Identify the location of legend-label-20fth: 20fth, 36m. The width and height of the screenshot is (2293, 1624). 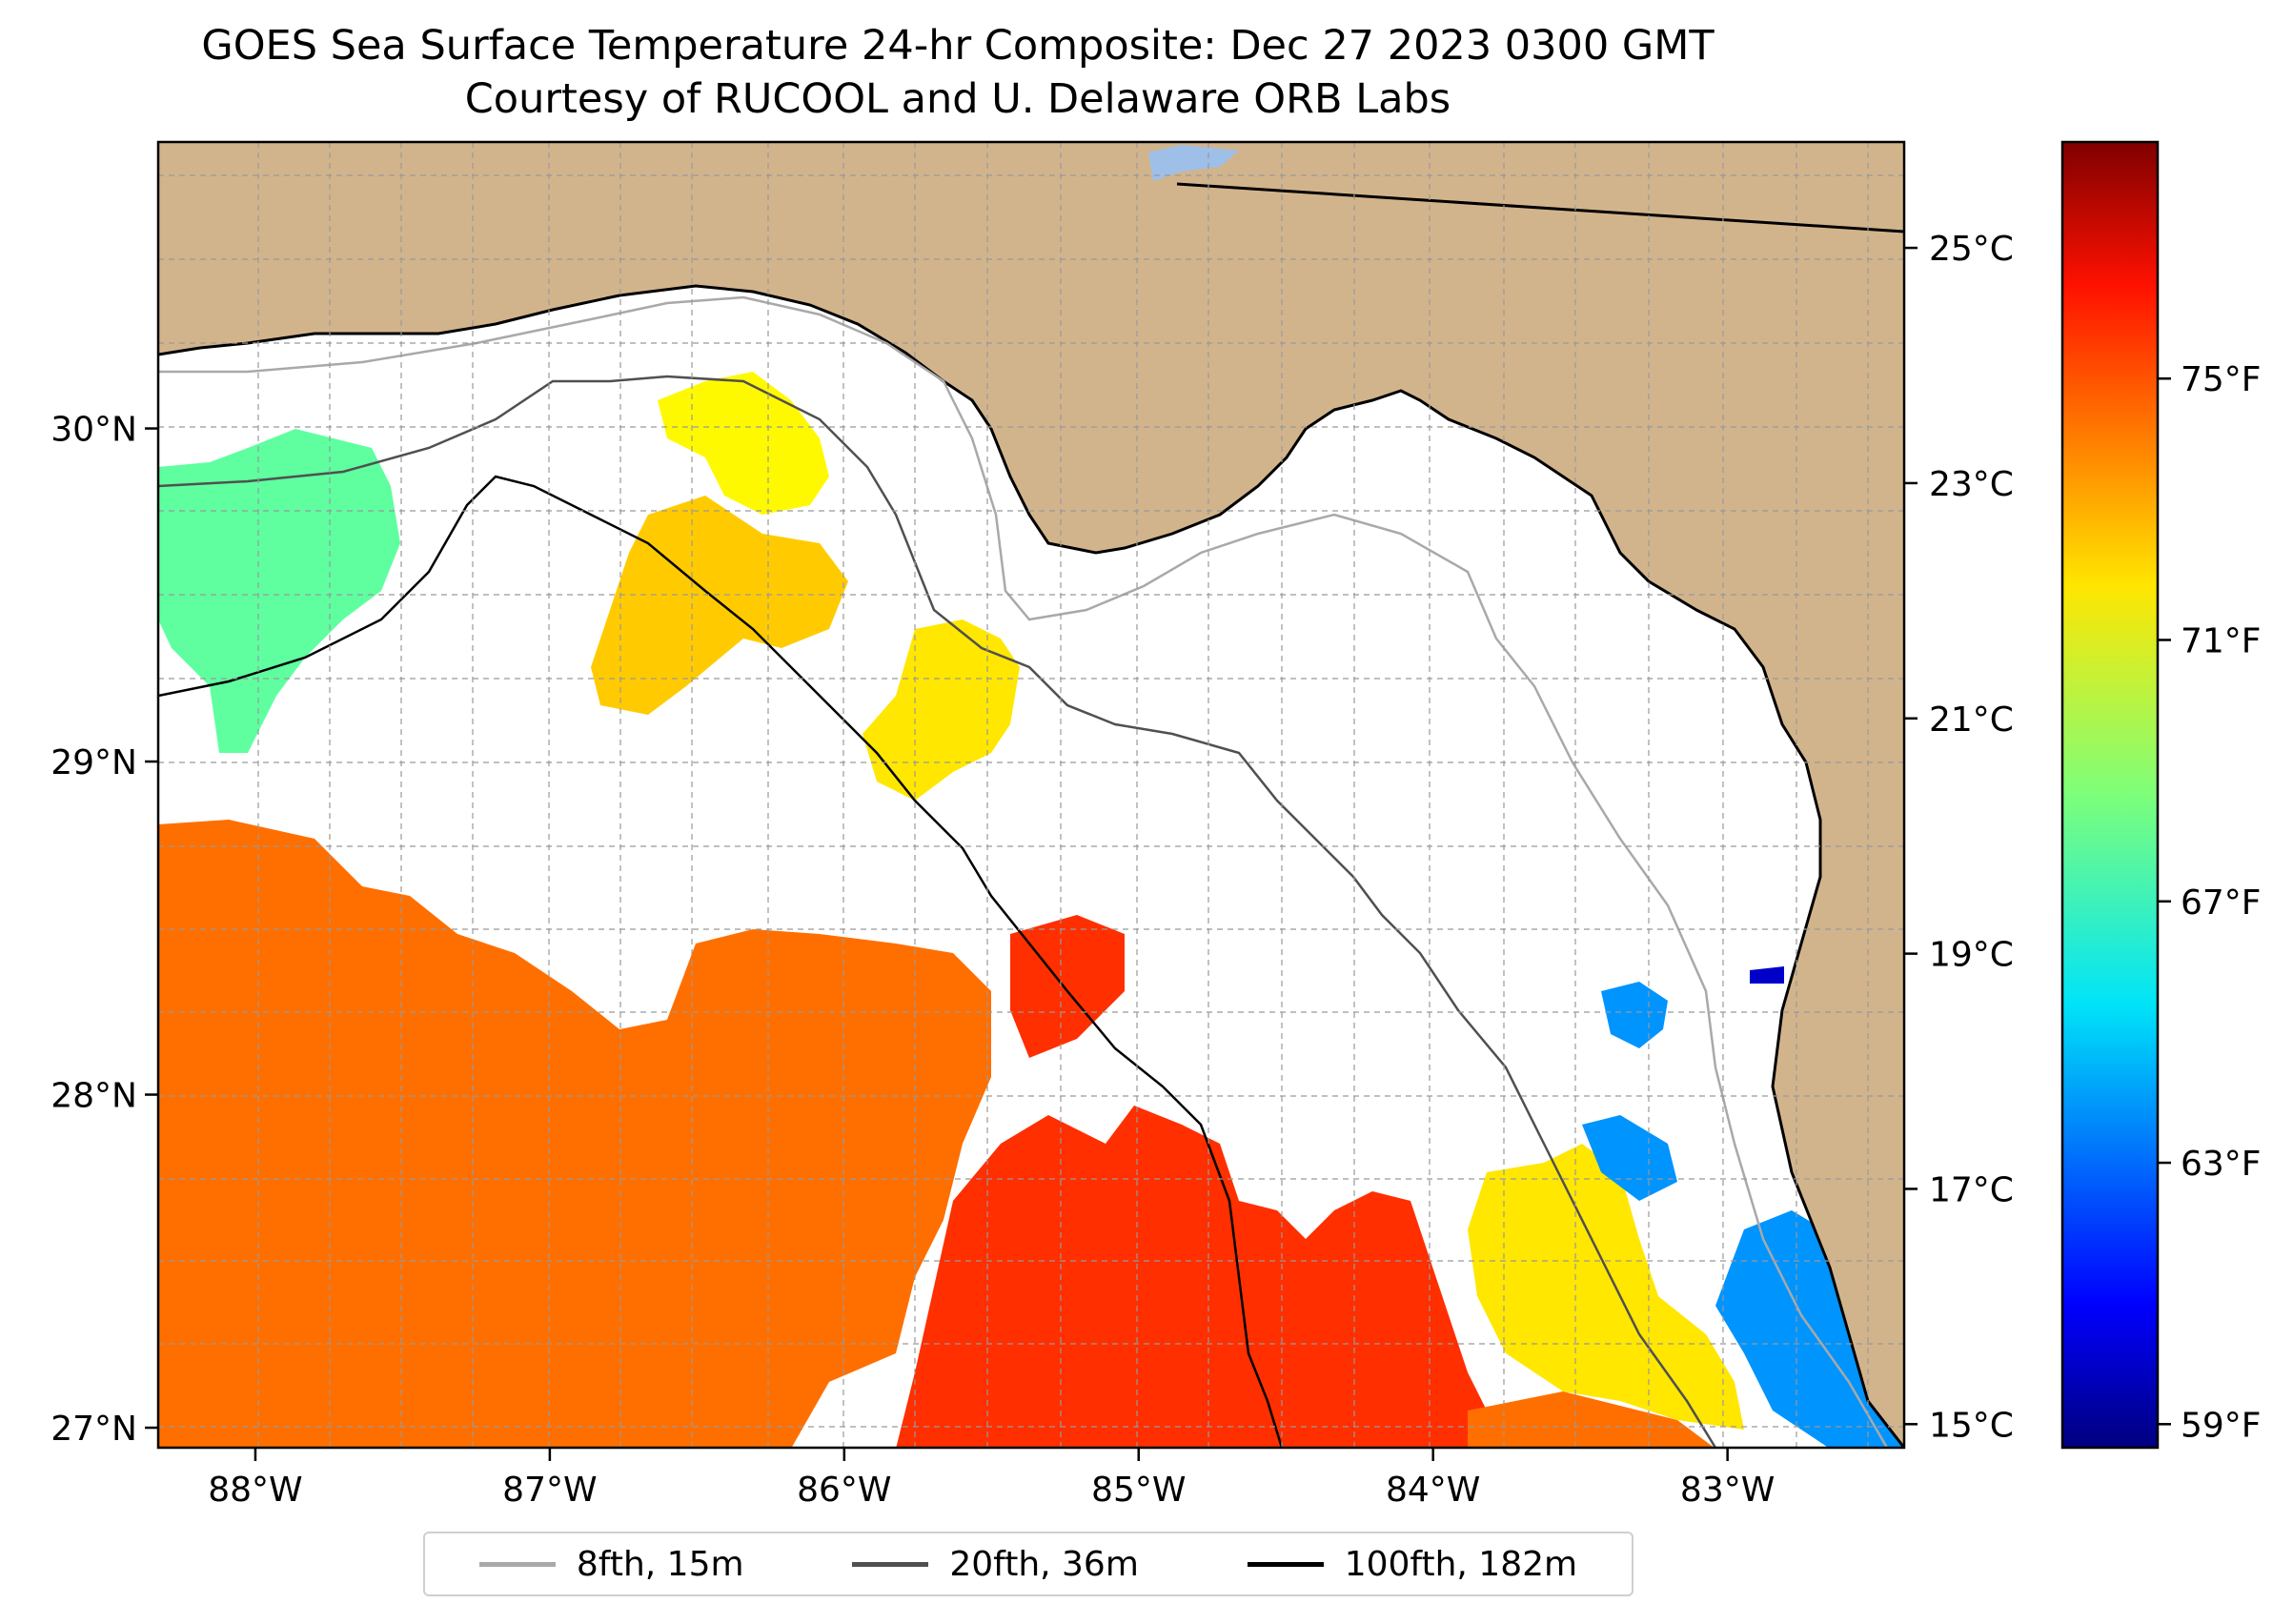
(1044, 1564).